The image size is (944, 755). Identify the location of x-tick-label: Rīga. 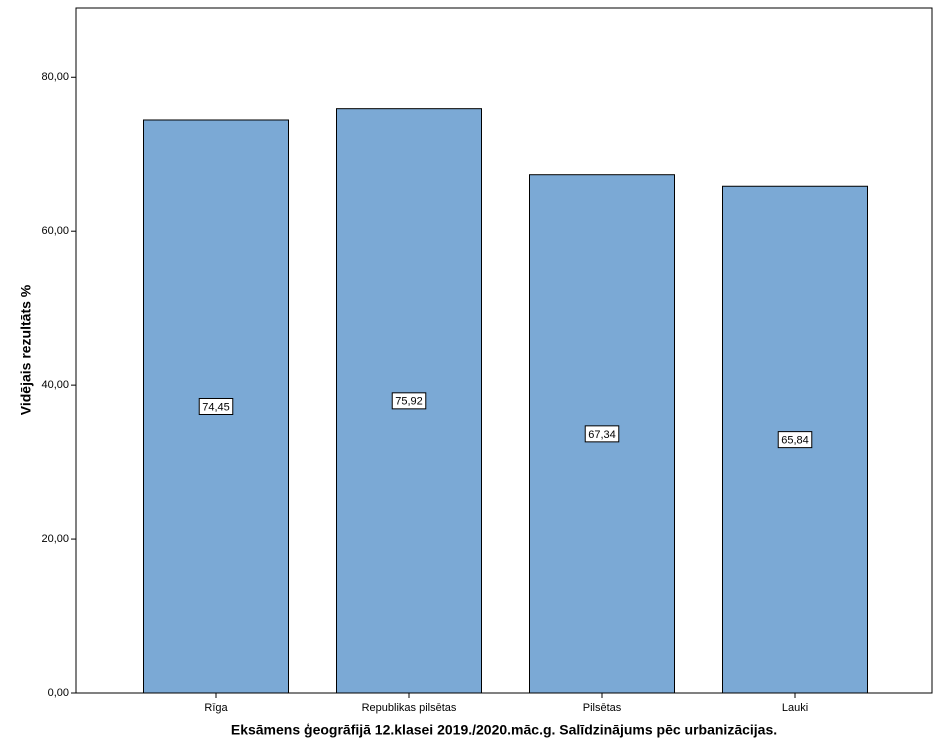
(216, 708).